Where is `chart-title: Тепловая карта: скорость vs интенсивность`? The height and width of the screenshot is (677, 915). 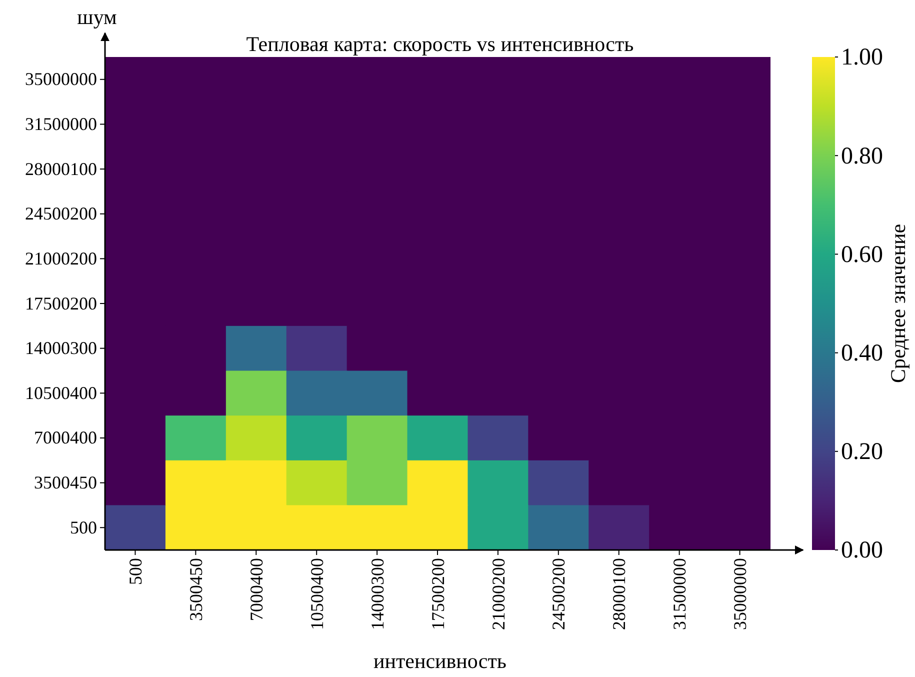 chart-title: Тепловая карта: скорость vs интенсивность is located at coordinates (440, 44).